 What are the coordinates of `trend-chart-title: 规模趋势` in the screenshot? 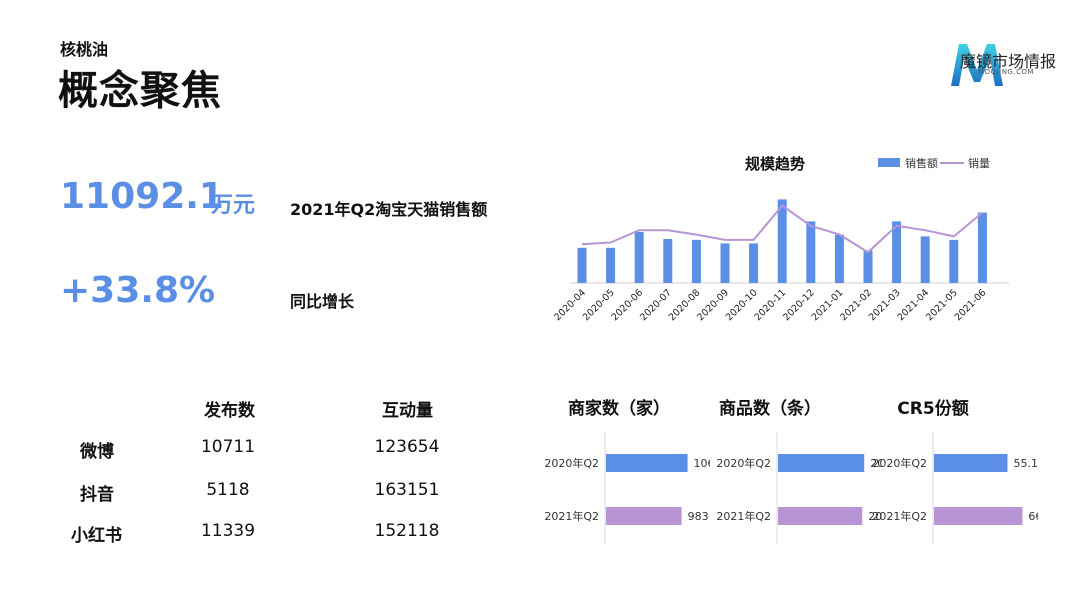 It's located at (775, 164).